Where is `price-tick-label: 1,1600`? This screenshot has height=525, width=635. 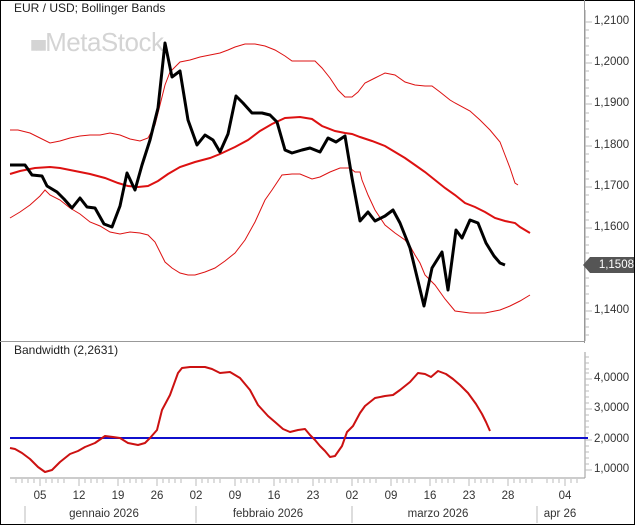 price-tick-label: 1,1600 is located at coordinates (612, 227).